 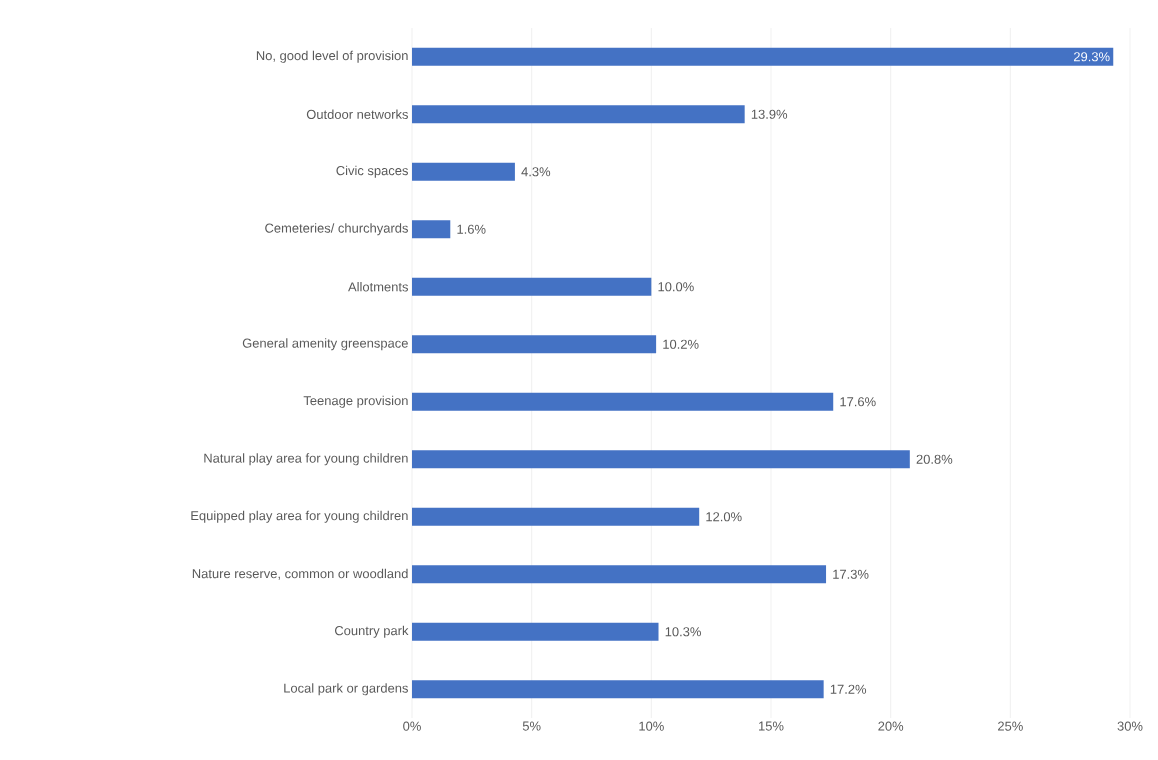 What do you see at coordinates (769, 114) in the screenshot?
I see `data-label: 13.9%` at bounding box center [769, 114].